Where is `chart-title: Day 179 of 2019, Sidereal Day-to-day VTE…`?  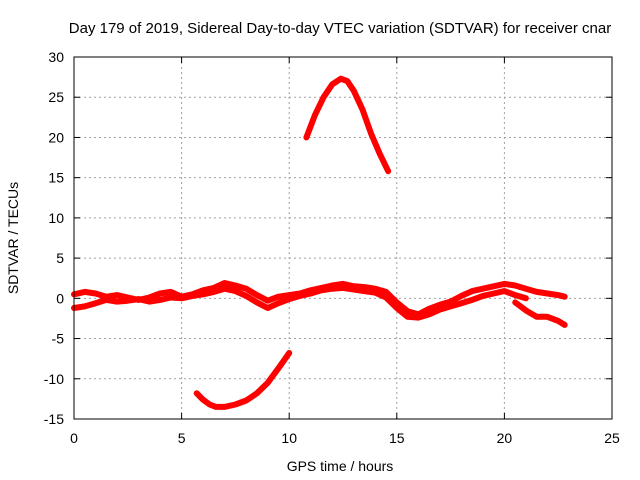 chart-title: Day 179 of 2019, Sidereal Day-to-day VTE… is located at coordinates (340, 28).